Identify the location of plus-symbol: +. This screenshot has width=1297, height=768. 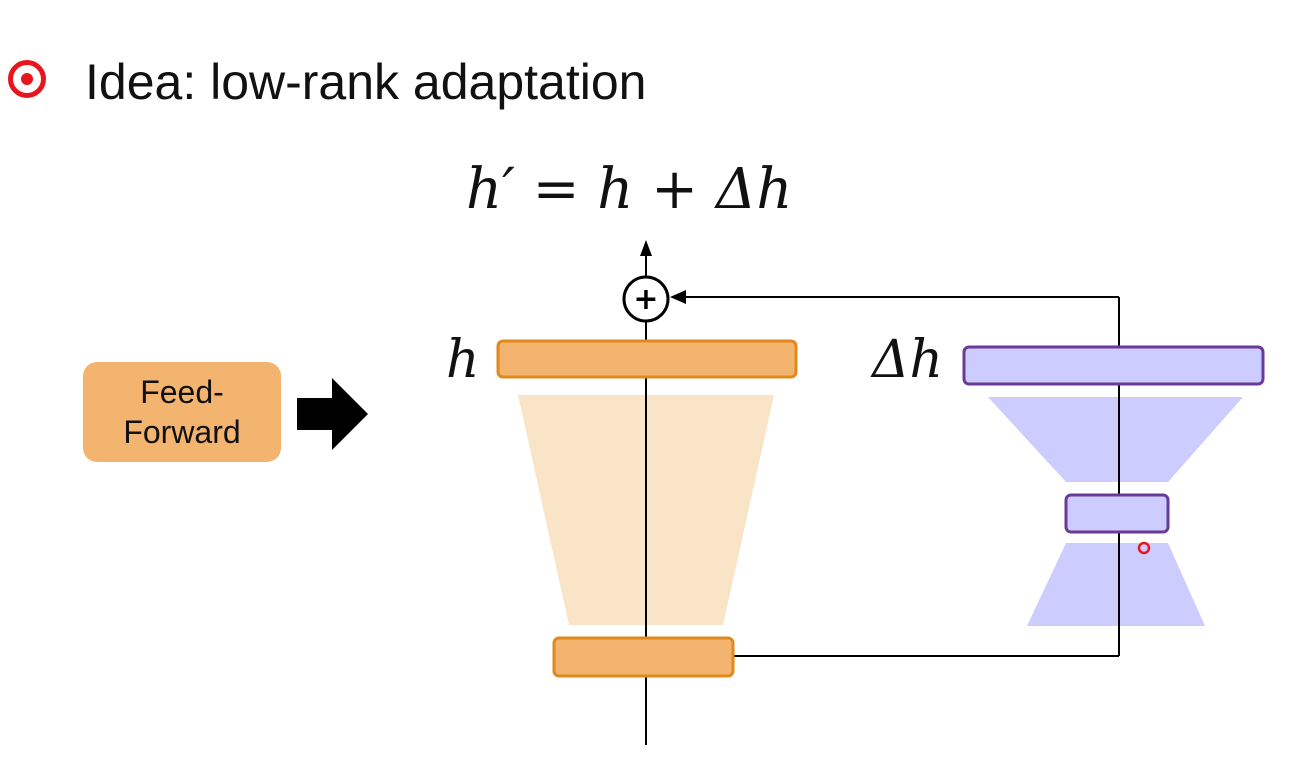
(645, 299).